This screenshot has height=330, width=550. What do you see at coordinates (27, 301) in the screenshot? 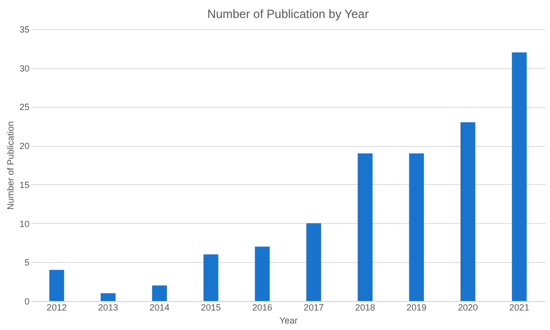
I see `y-tick-label: 0` at bounding box center [27, 301].